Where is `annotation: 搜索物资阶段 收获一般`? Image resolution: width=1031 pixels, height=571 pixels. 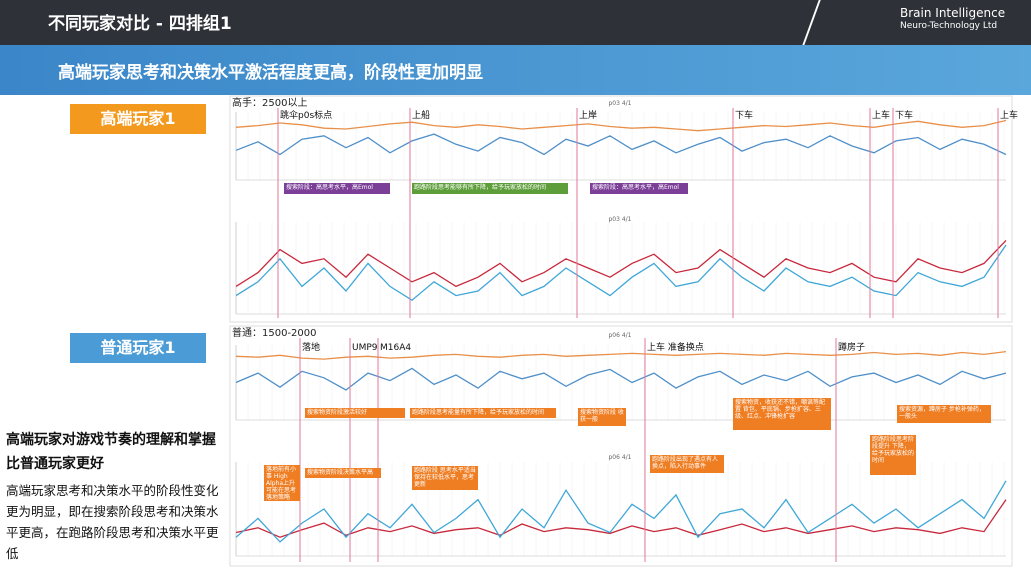
annotation: 搜索物资阶段 收获一般 is located at coordinates (602, 417).